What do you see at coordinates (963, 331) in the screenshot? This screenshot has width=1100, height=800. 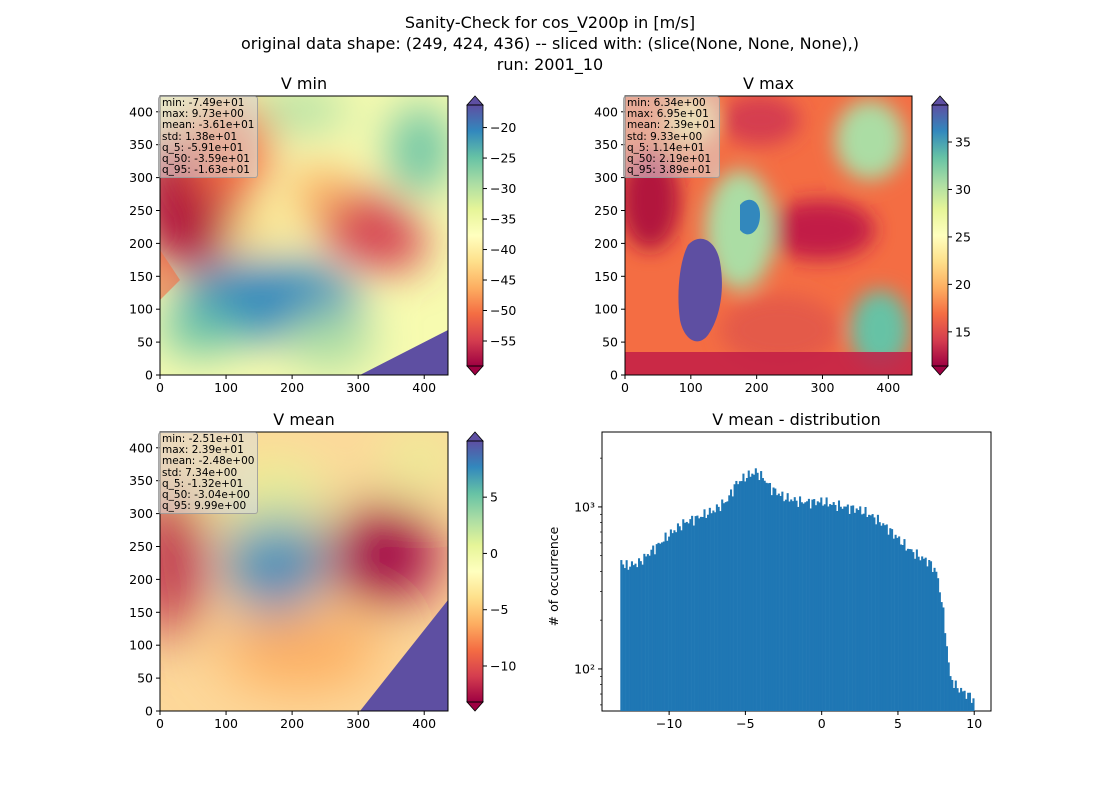 I see `colorbar-tick-label: 15` at bounding box center [963, 331].